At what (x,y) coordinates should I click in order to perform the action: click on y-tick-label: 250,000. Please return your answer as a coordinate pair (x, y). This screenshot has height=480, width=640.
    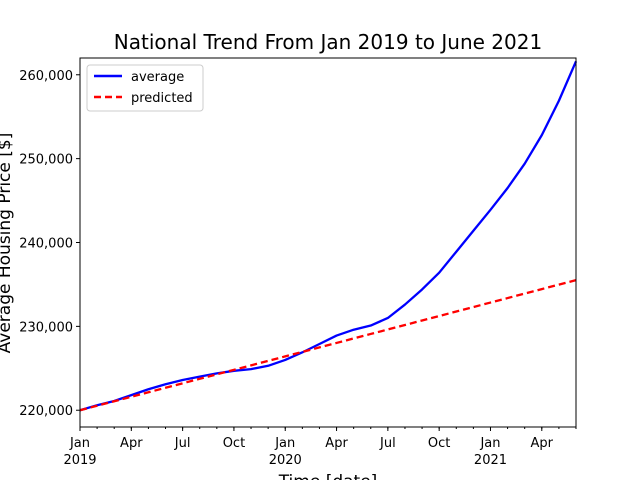
    Looking at the image, I should click on (46, 160).